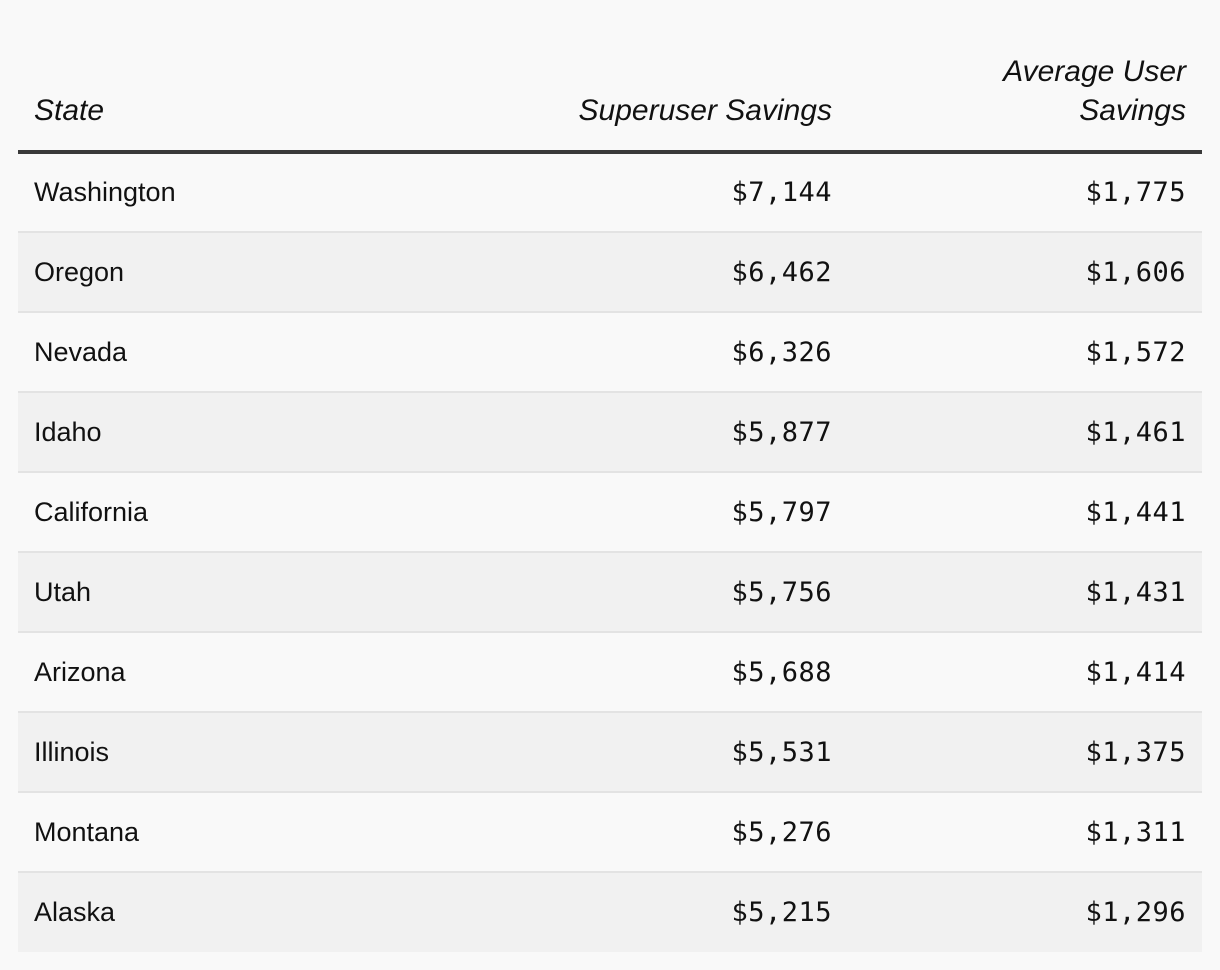 The height and width of the screenshot is (970, 1220). Describe the element at coordinates (633, 272) in the screenshot. I see `superuser-savings-cell: $6,462` at that location.